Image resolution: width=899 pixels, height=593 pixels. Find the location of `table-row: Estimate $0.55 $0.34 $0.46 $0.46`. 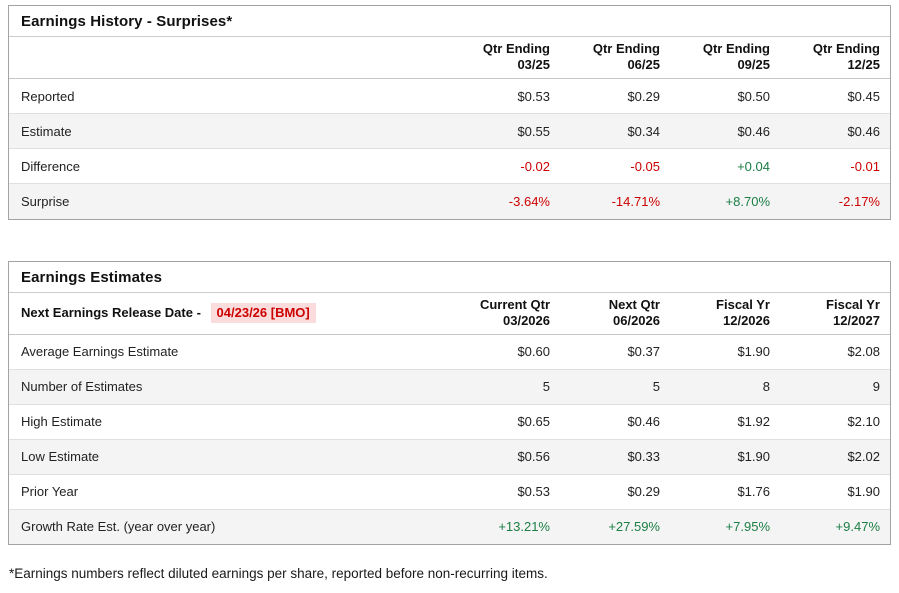

table-row: Estimate $0.55 $0.34 $0.46 $0.46 is located at coordinates (449, 131).